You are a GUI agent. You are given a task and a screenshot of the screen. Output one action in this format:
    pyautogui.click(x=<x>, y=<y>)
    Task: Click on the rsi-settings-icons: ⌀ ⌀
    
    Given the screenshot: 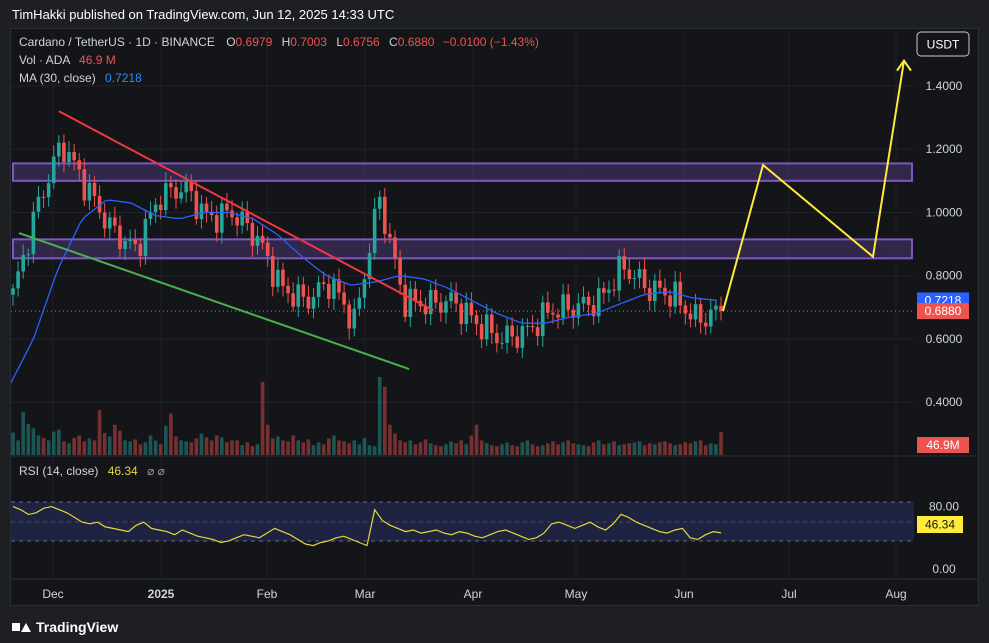 What is the action you would take?
    pyautogui.click(x=156, y=471)
    